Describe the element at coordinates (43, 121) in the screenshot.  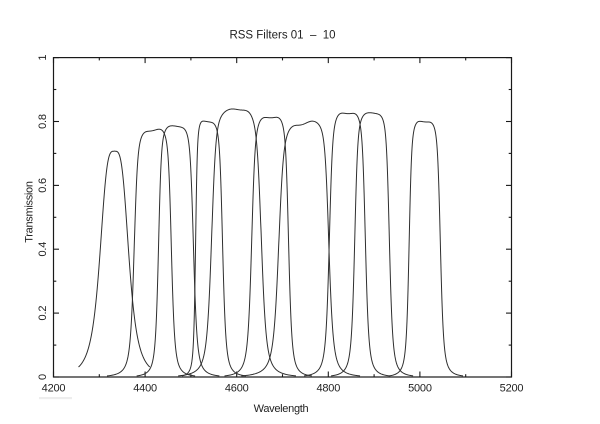
I see `svg-text: 0.8` at that location.